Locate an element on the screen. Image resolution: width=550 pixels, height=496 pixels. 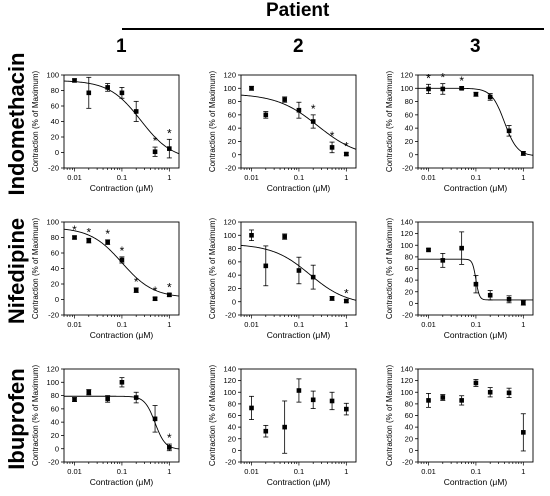
y-tick-label: -20 is located at coordinates (230, 462).